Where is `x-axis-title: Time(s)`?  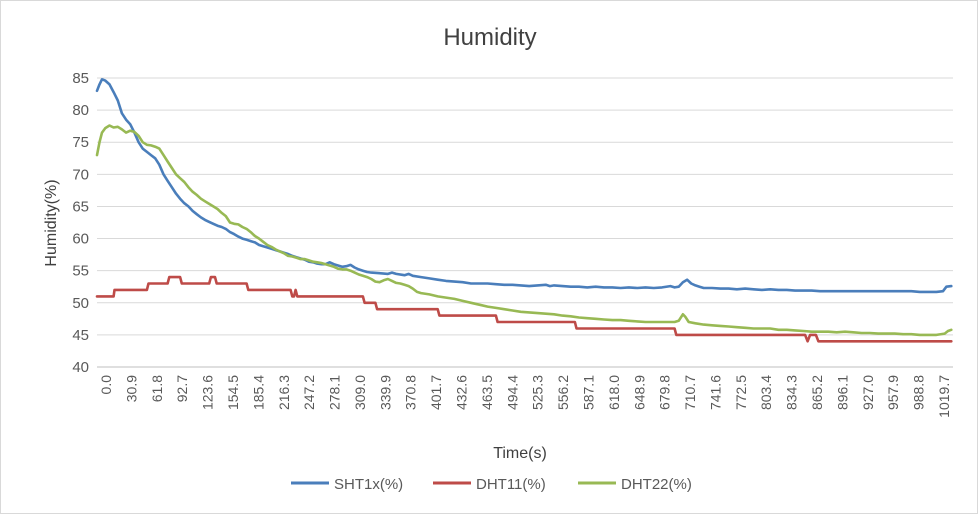
x-axis-title: Time(s) is located at coordinates (520, 453).